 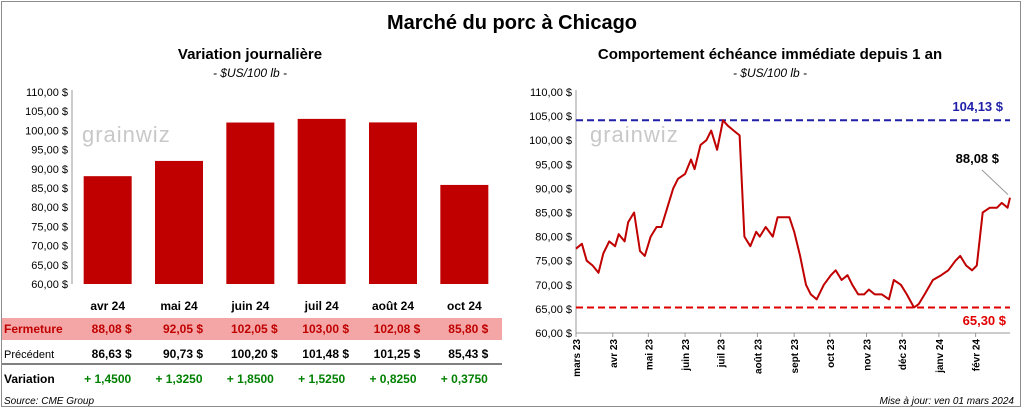 I want to click on x-tick-label: janv 24, so click(x=940, y=356).